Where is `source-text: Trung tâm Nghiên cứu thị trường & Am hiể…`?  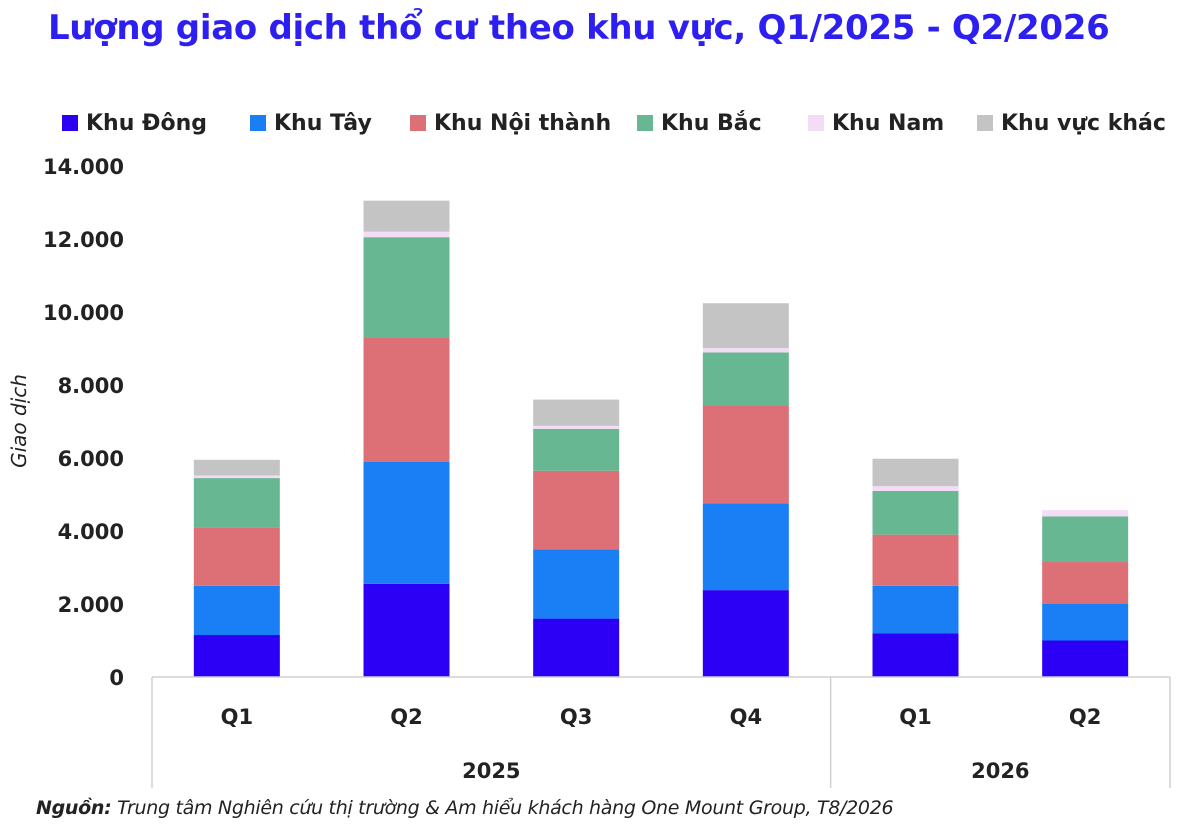
source-text: Trung tâm Nghiên cứu thị trường & Am hiể… is located at coordinates (505, 808).